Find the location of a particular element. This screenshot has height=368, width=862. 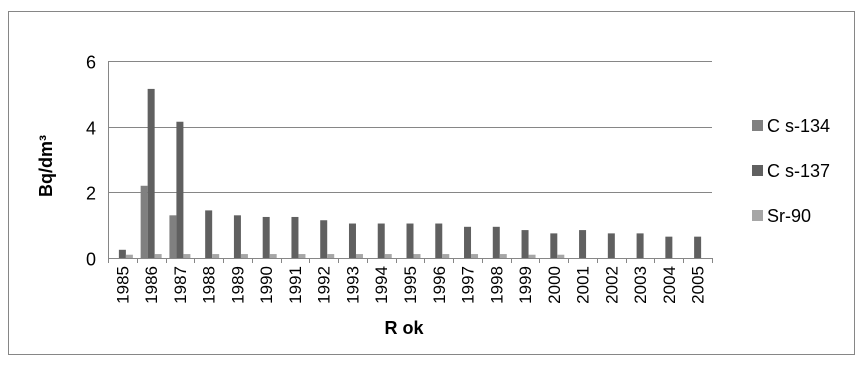

x-tick-label: 1990 is located at coordinates (266, 285).